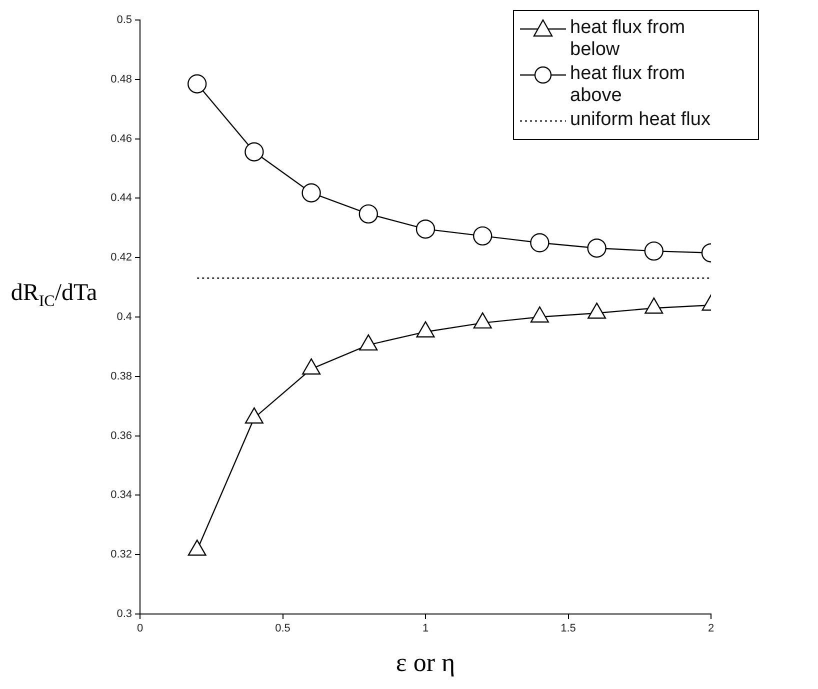  I want to click on x-tick-label: 1, so click(425, 628).